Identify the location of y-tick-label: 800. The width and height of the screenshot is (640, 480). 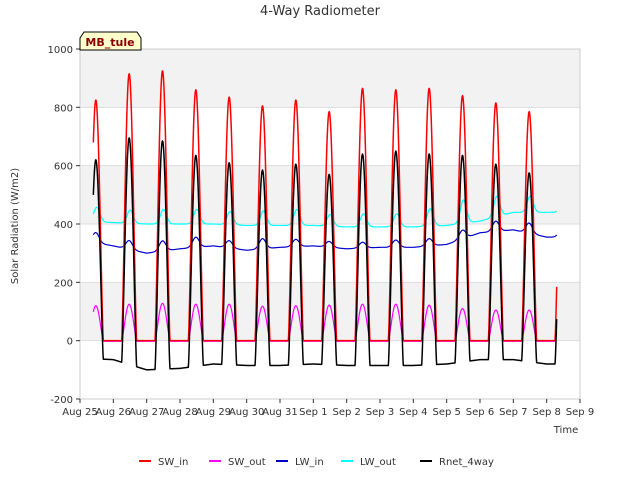
(63, 108).